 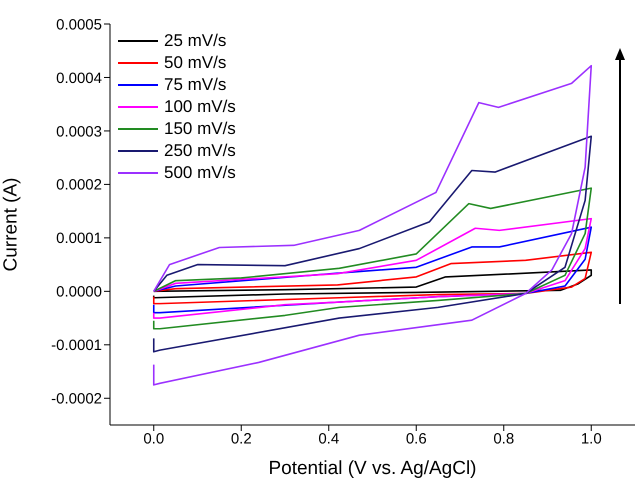 What do you see at coordinates (200, 107) in the screenshot?
I see `legend-label: 100 mV/s` at bounding box center [200, 107].